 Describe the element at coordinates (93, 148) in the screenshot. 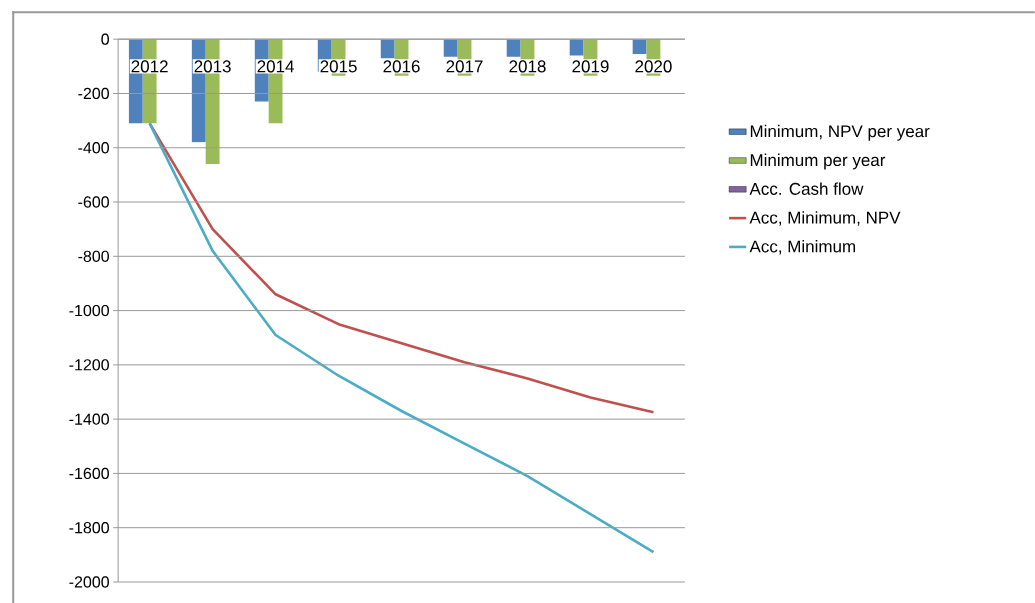

I see `y-tick-label: -400` at that location.